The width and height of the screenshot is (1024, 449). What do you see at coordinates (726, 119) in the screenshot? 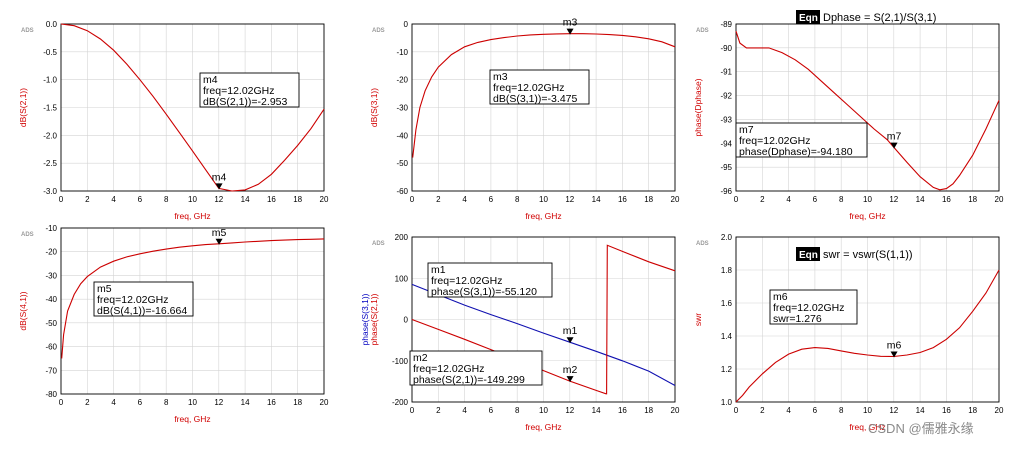
I see `y-tick-label: -93` at bounding box center [726, 119].